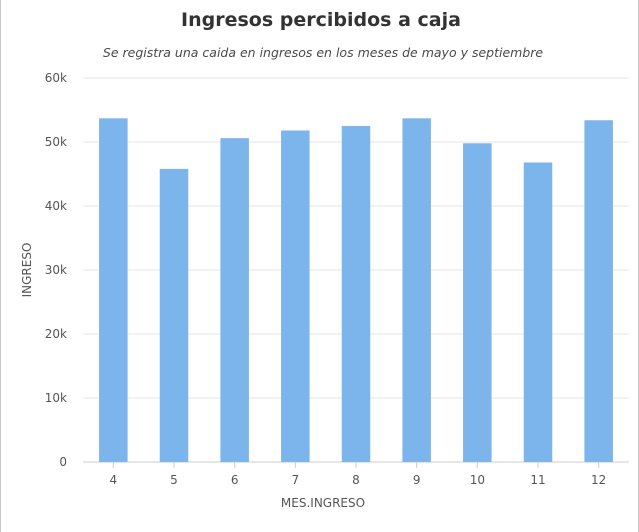 The width and height of the screenshot is (639, 532). What do you see at coordinates (56, 206) in the screenshot?
I see `y-tick-label: 40k` at bounding box center [56, 206].